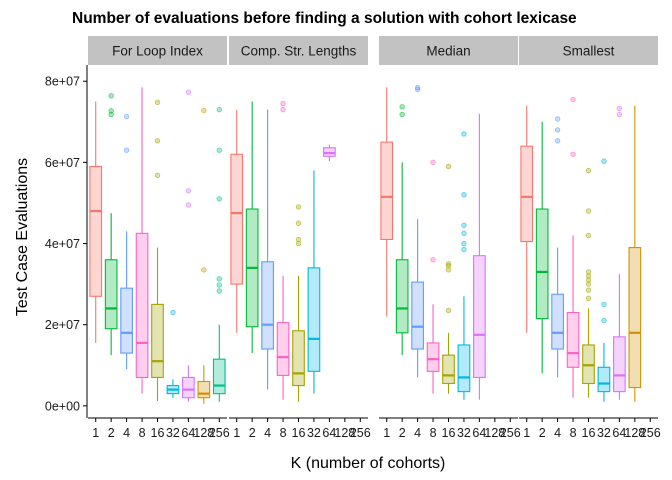  What do you see at coordinates (157, 51) in the screenshot?
I see `facet-strip-label: For Loop Index` at bounding box center [157, 51].